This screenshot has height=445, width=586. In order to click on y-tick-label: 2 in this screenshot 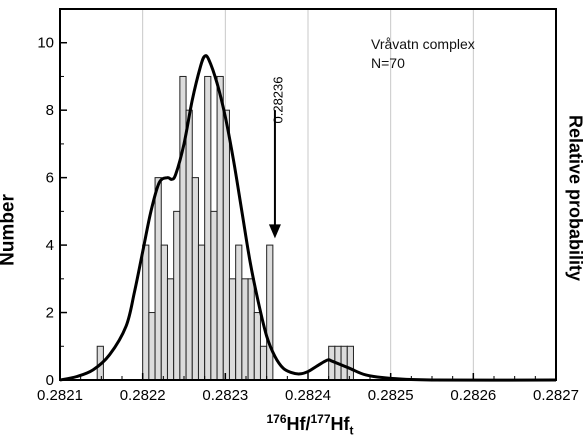, I will do `click(50, 313)`.